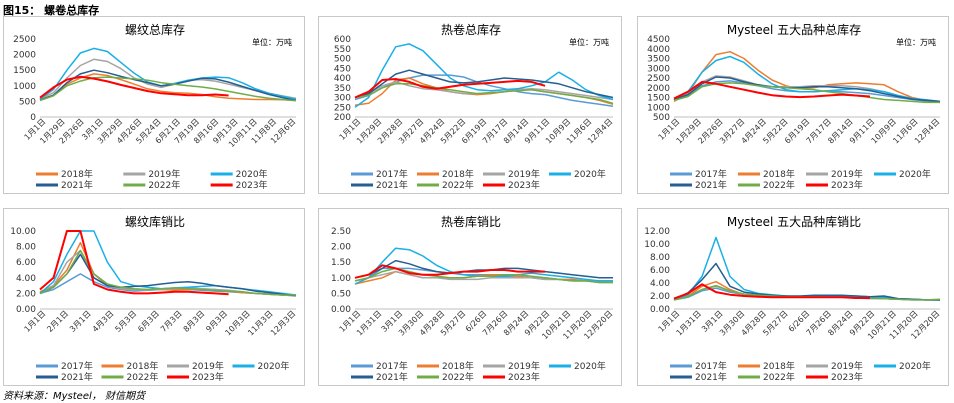  I want to click on x-tick-label: 7月3日, so click(171, 321).